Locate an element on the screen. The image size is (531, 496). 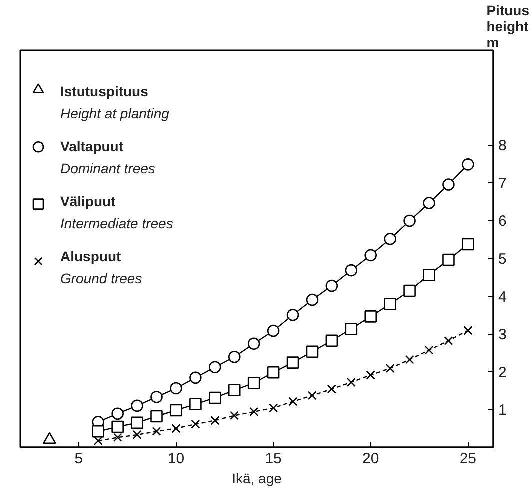
x-tick-label: 25 is located at coordinates (468, 459).